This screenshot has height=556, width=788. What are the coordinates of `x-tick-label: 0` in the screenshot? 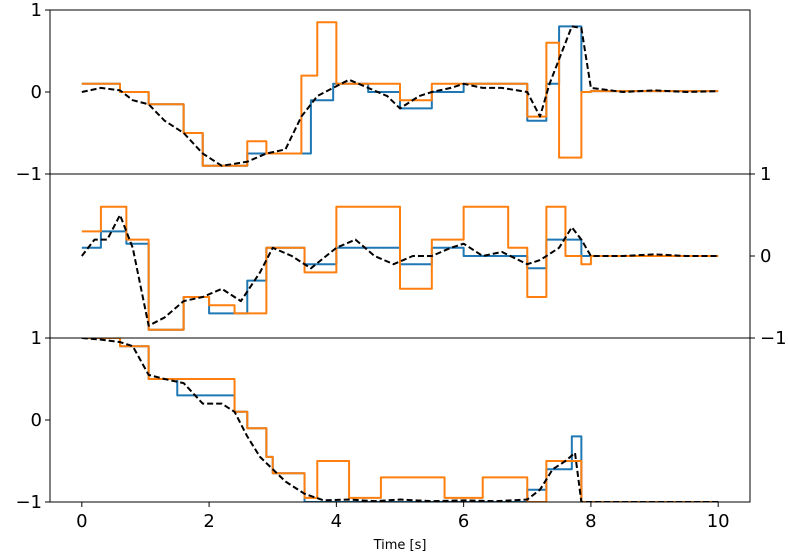 It's located at (81, 521).